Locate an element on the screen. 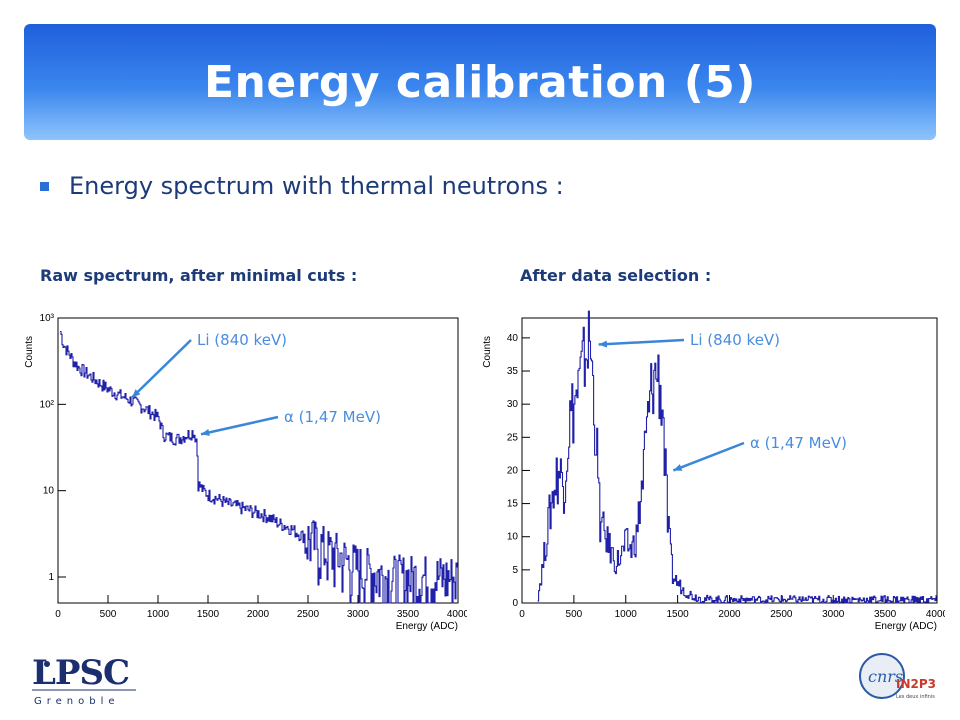 This screenshot has height=720, width=960. y-tick-label: 15 is located at coordinates (513, 504).